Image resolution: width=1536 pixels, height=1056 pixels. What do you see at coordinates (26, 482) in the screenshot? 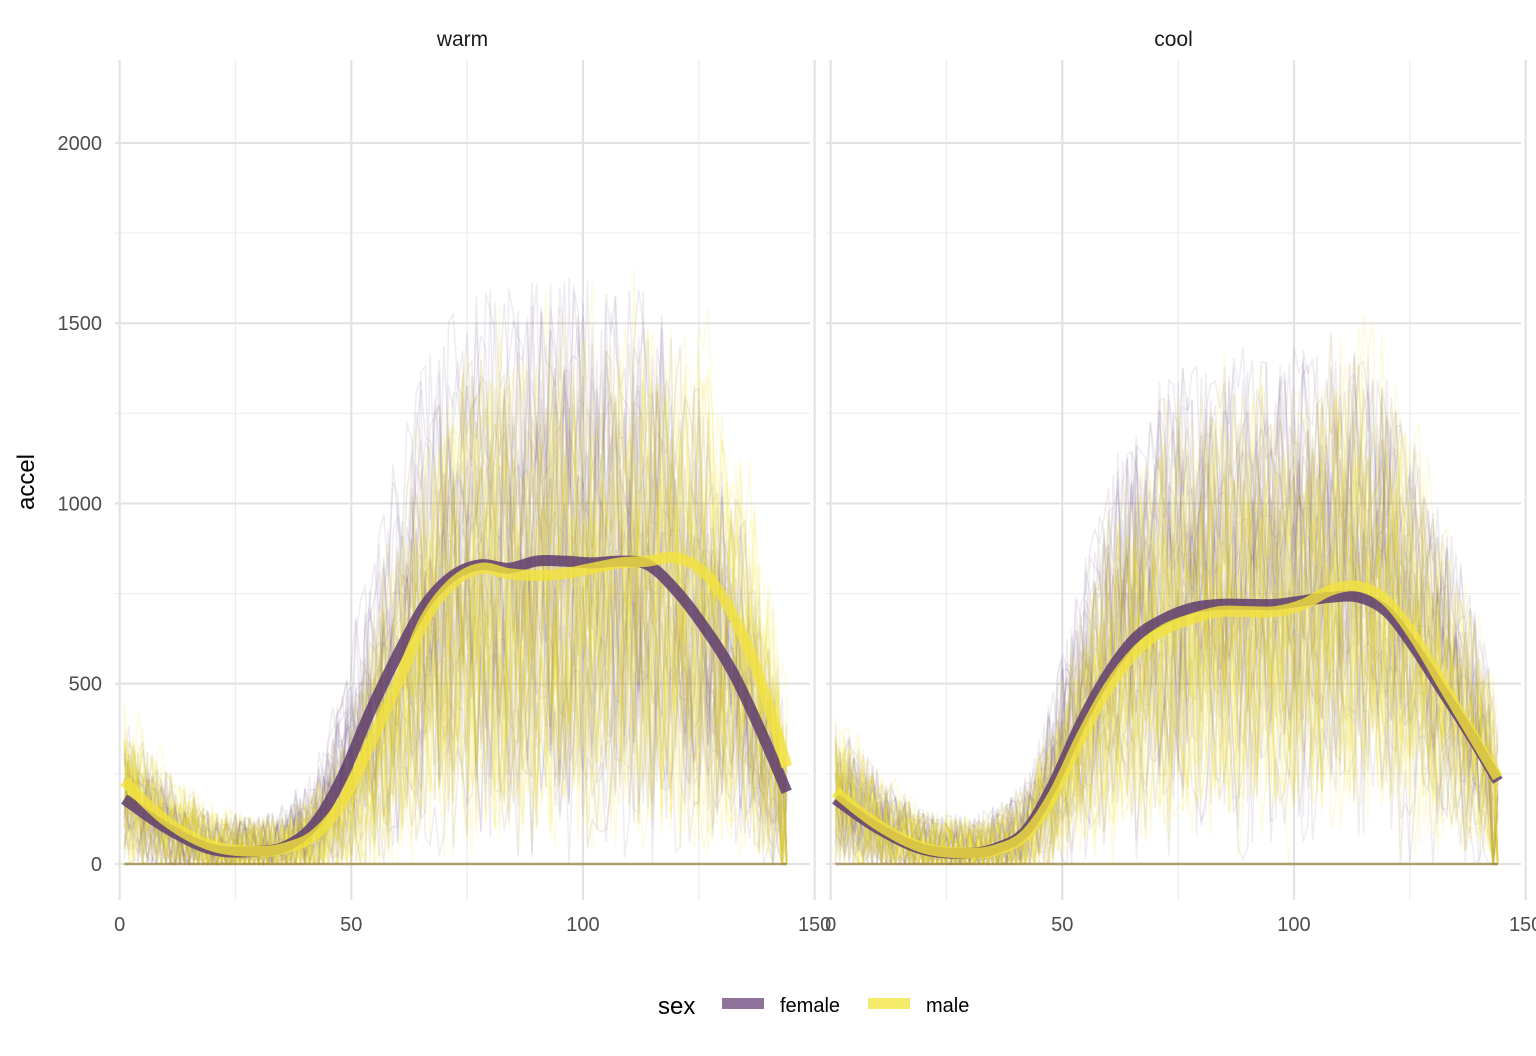
I see `y-axis-title: accel` at bounding box center [26, 482].